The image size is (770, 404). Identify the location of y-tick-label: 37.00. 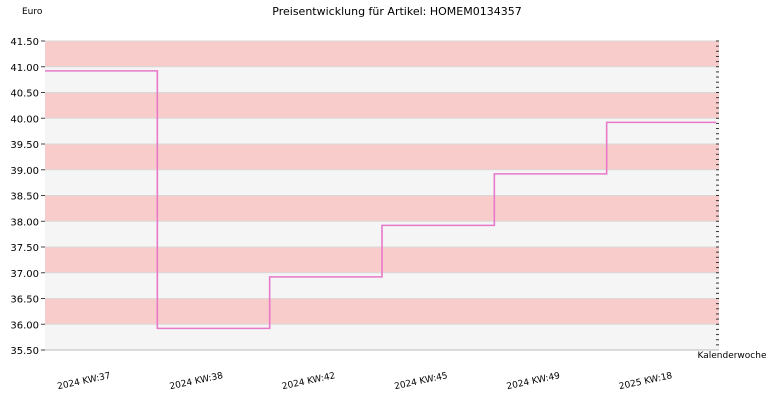
(24, 274).